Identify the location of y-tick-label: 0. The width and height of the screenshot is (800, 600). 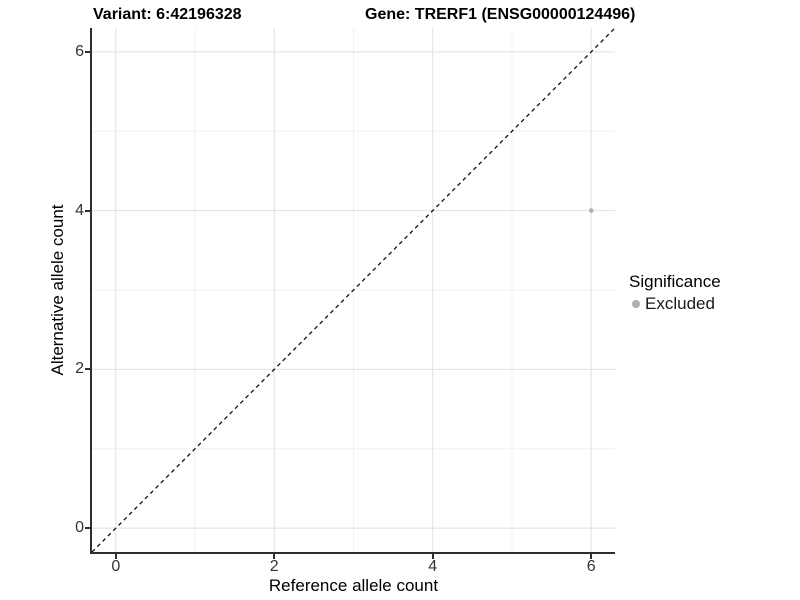
(79, 528).